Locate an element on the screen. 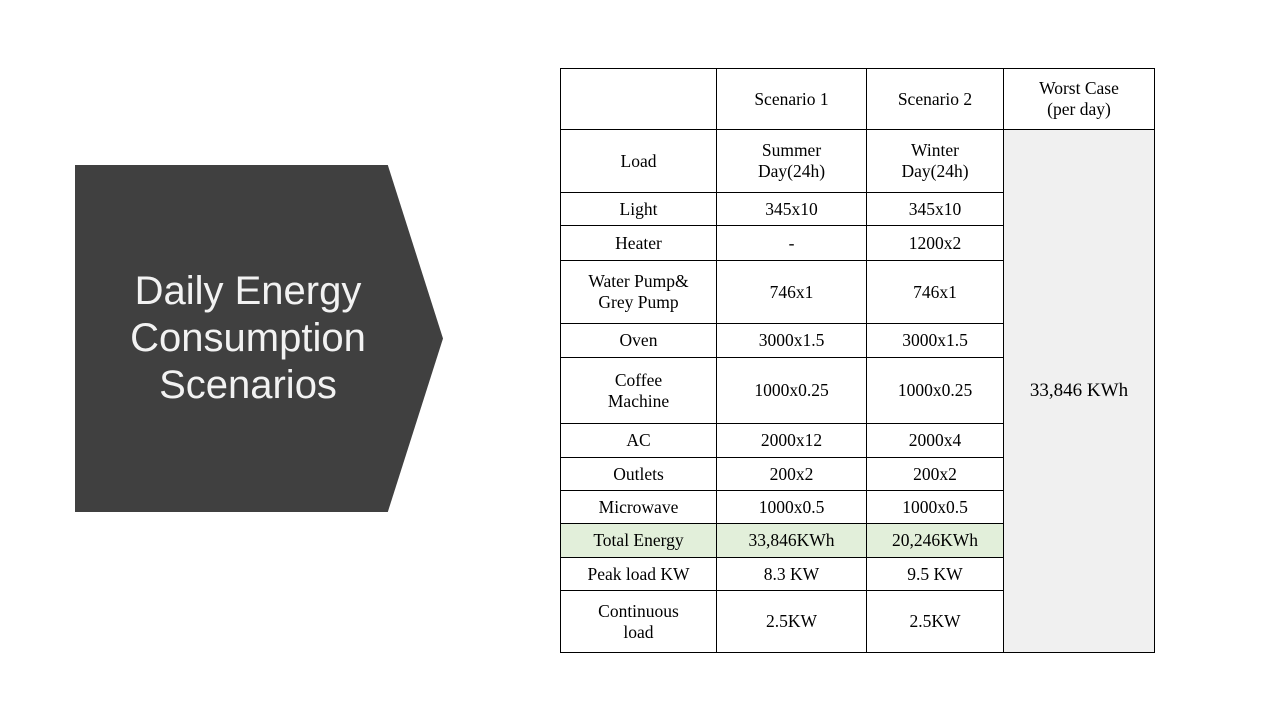 This screenshot has height=720, width=1280. row-label: Load is located at coordinates (638, 161).